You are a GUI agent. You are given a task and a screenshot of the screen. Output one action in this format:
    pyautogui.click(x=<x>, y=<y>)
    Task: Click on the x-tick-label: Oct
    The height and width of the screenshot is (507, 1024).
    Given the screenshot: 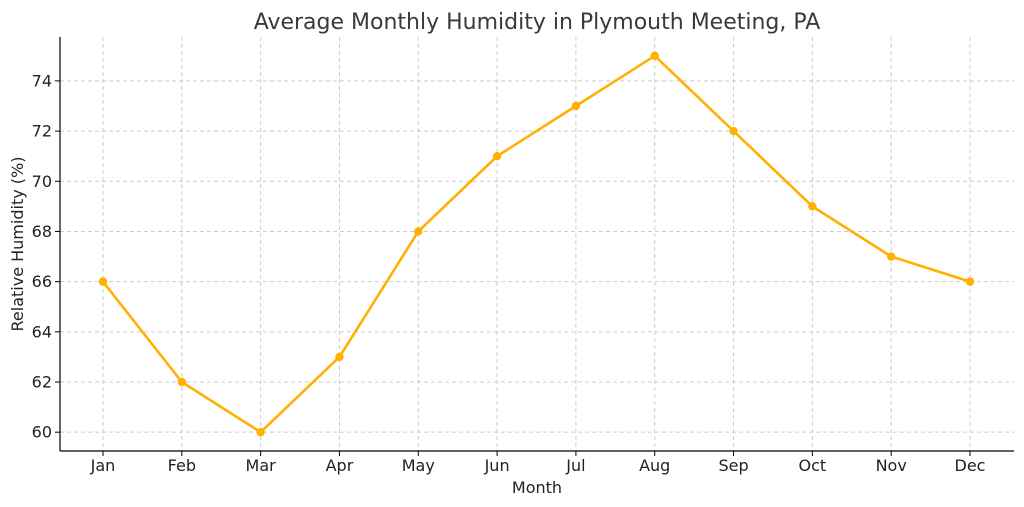 What is the action you would take?
    pyautogui.click(x=813, y=465)
    